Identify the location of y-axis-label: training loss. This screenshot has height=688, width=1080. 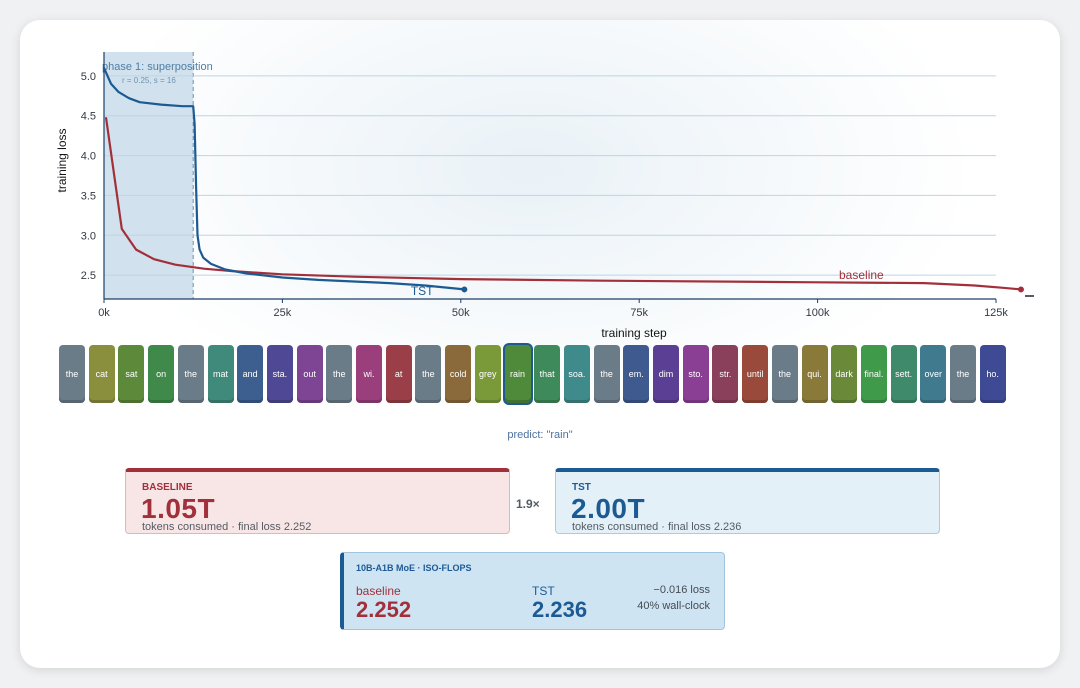
(62, 160).